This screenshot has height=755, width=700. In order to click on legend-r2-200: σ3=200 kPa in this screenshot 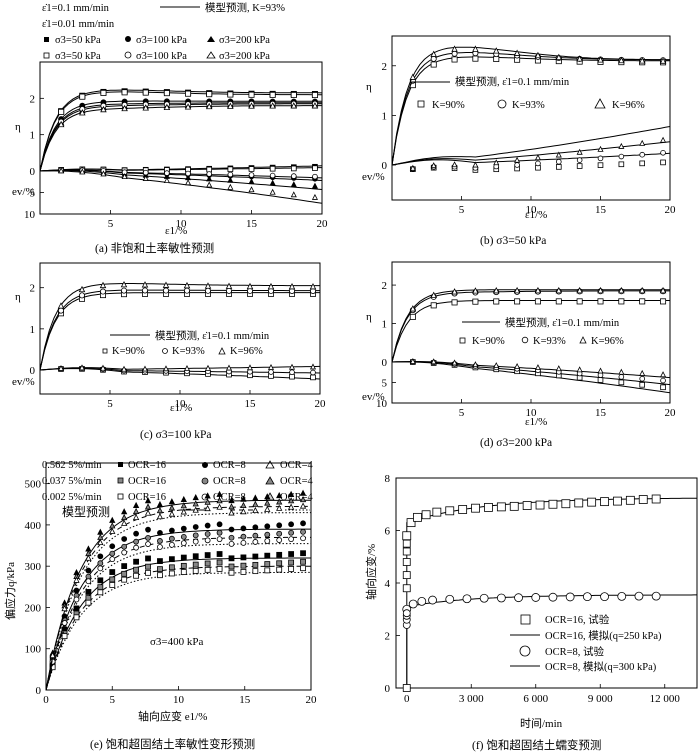, I will do `click(244, 56)`.